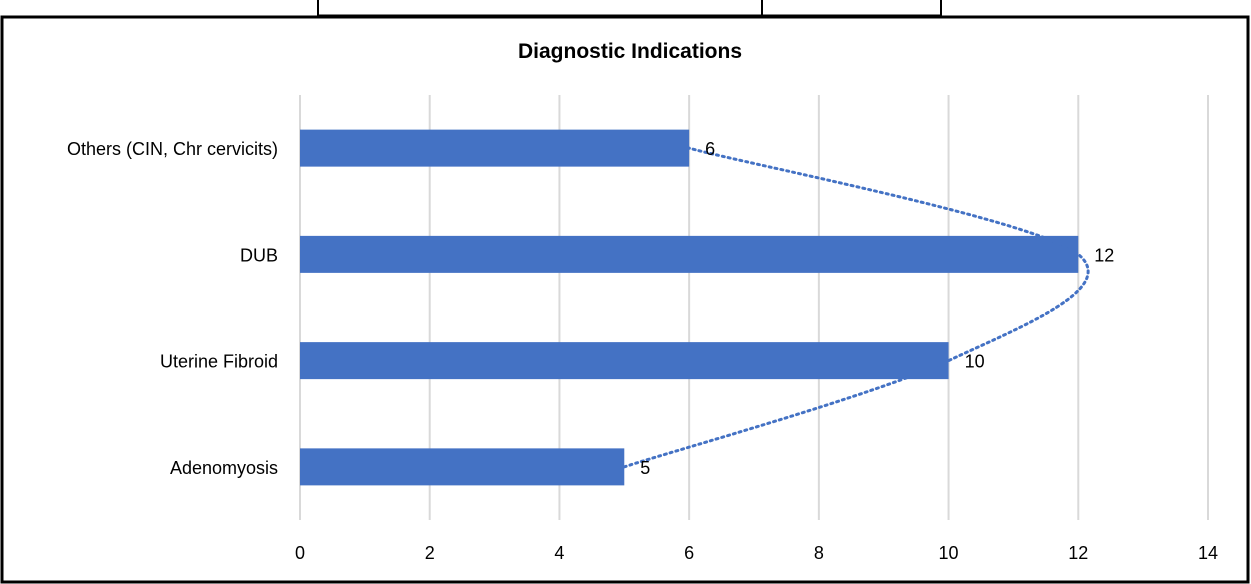 The width and height of the screenshot is (1251, 584). What do you see at coordinates (172, 149) in the screenshot?
I see `category-label-3: Others (CIN, Chr cervicits)` at bounding box center [172, 149].